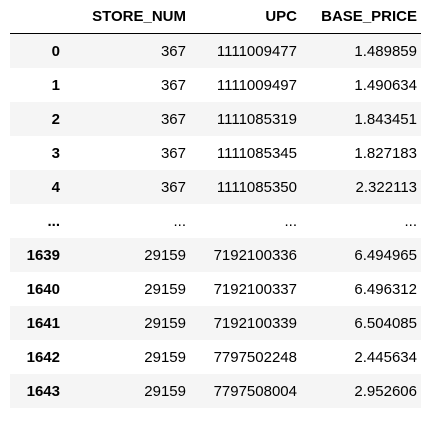 The image size is (428, 431). Describe the element at coordinates (43, 391) in the screenshot. I see `row-index: 1643` at that location.